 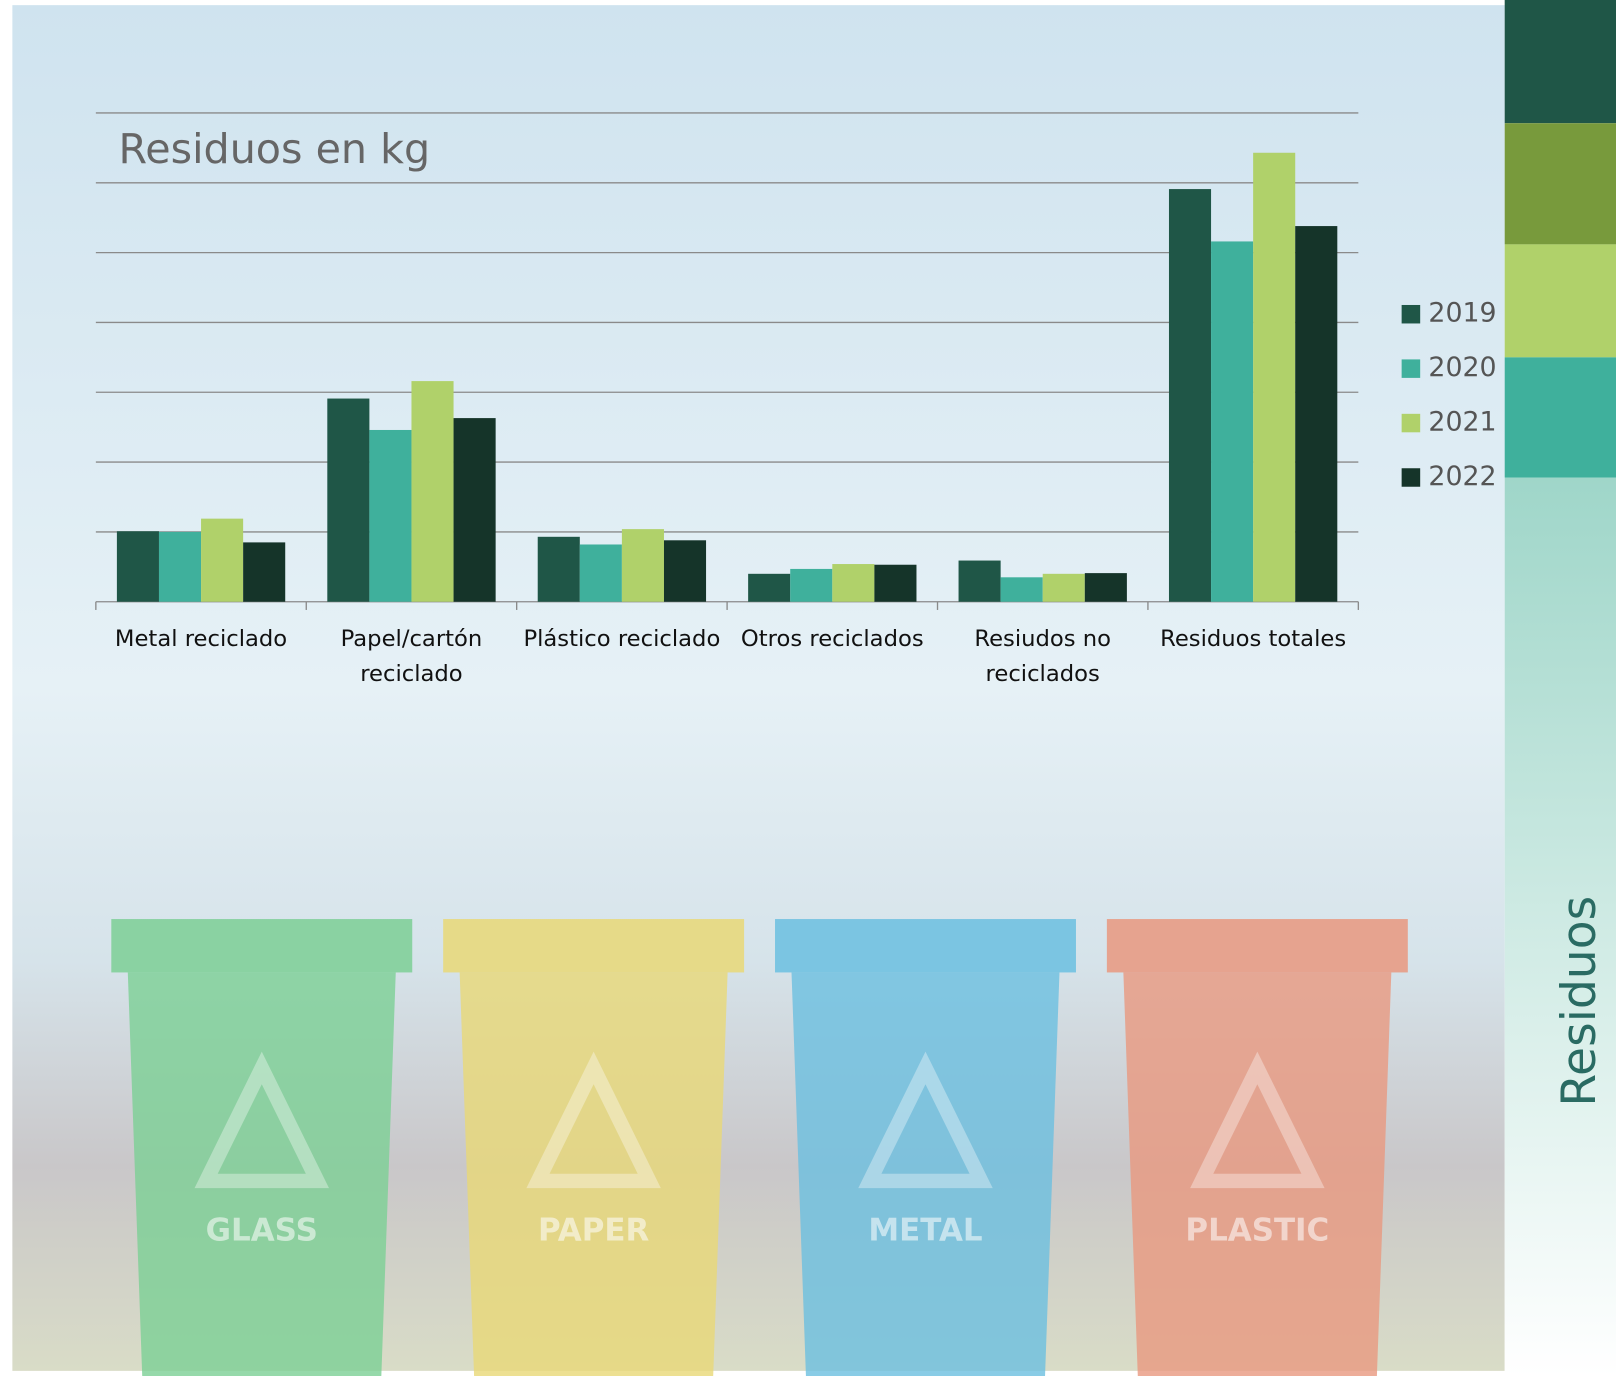 I want to click on legend-label: 2019, so click(x=1462, y=313).